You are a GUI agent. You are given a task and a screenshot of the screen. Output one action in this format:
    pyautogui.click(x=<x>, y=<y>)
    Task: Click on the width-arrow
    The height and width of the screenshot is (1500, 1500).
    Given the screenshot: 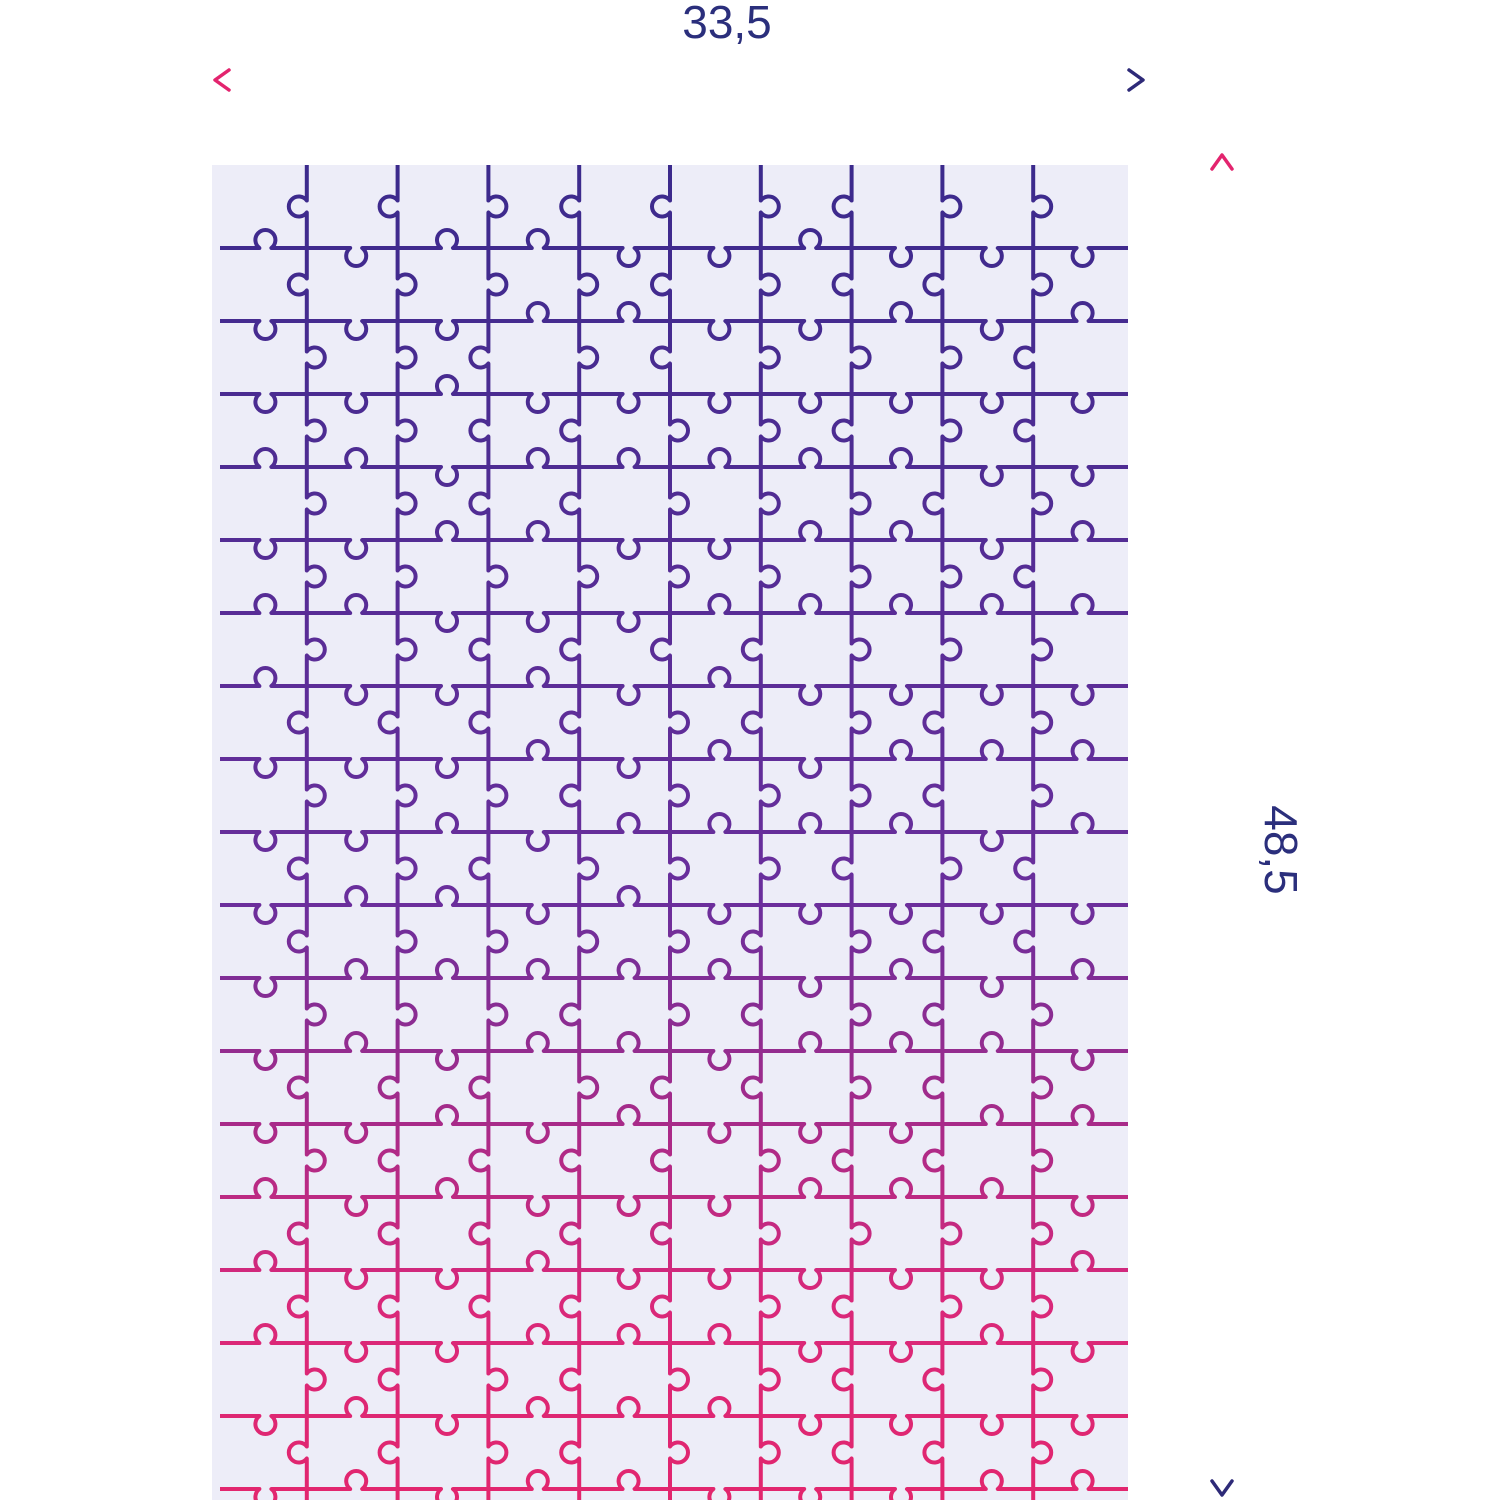 What is the action you would take?
    pyautogui.click(x=679, y=80)
    